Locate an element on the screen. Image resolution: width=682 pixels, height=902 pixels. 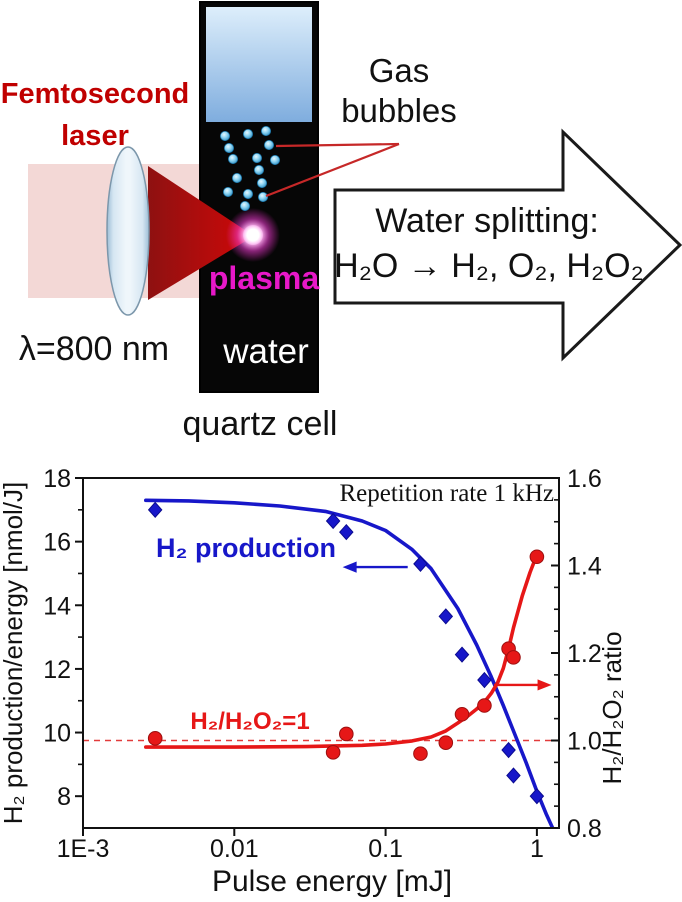
x-tick-label: 1E-3 is located at coordinates (83, 849).